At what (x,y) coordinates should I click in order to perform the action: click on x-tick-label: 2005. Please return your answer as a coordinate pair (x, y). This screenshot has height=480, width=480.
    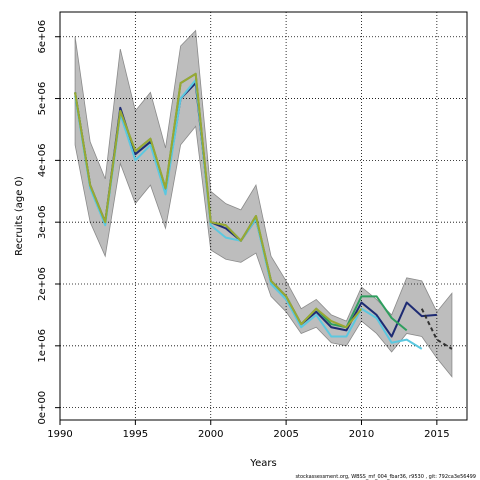
    Looking at the image, I should click on (285, 434).